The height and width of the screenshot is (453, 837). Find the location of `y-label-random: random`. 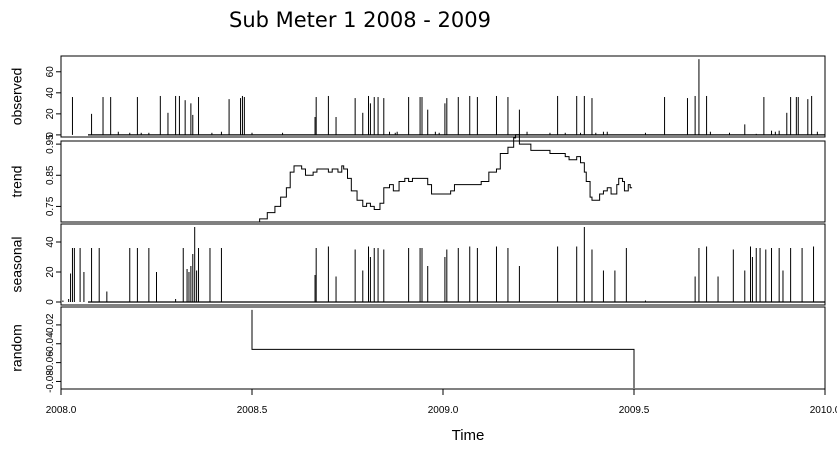

y-label-random: random is located at coordinates (17, 347).